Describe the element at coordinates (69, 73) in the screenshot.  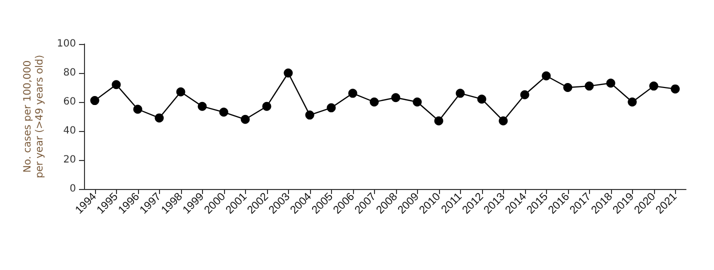
I see `y-tick-label: 80` at that location.